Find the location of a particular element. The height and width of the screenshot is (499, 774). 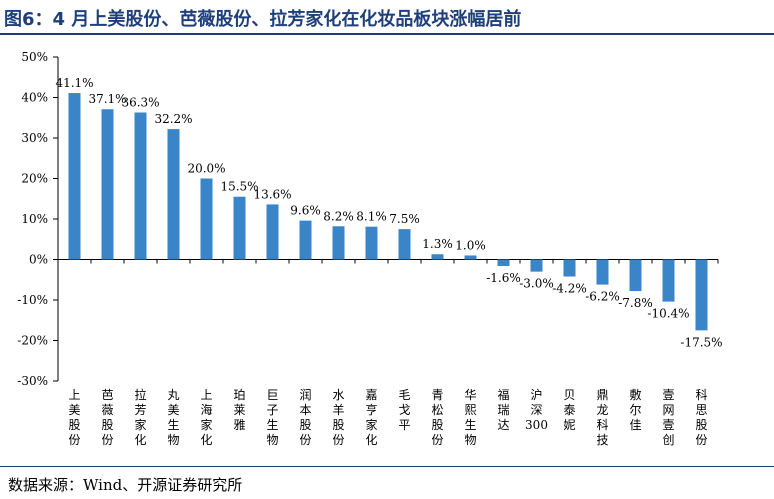

data-label: 7.5% is located at coordinates (404, 219).